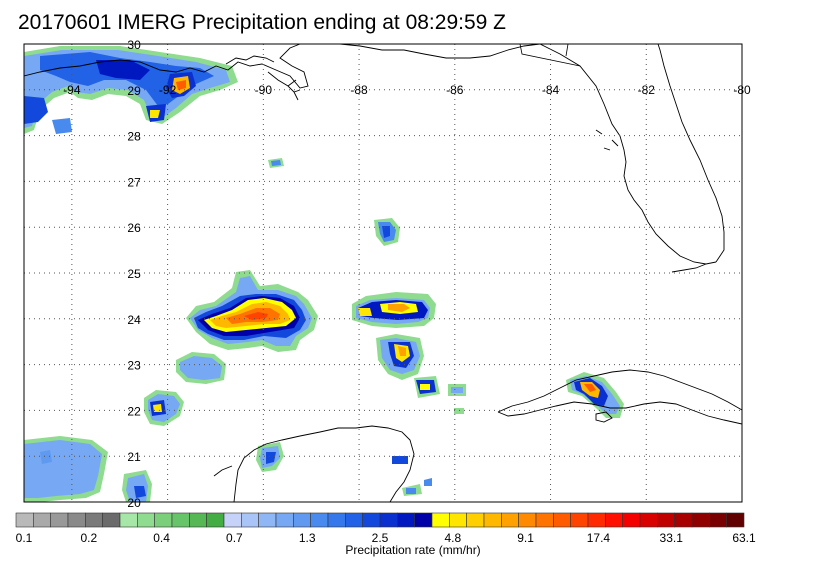 Image resolution: width=826 pixels, height=571 pixels. Describe the element at coordinates (264, 90) in the screenshot. I see `longitude-label: -90` at that location.